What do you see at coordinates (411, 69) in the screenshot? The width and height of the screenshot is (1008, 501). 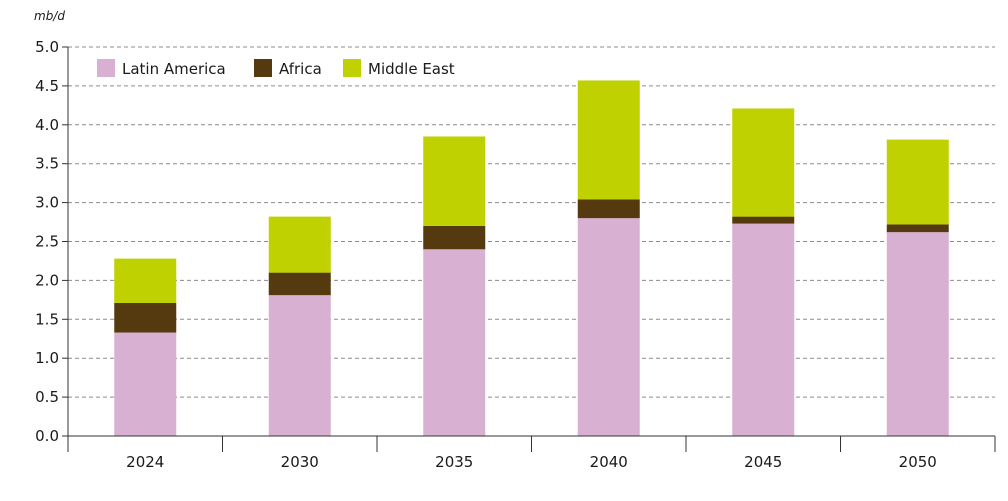 I see `legend-label-middle-east: Middle East` at bounding box center [411, 69].